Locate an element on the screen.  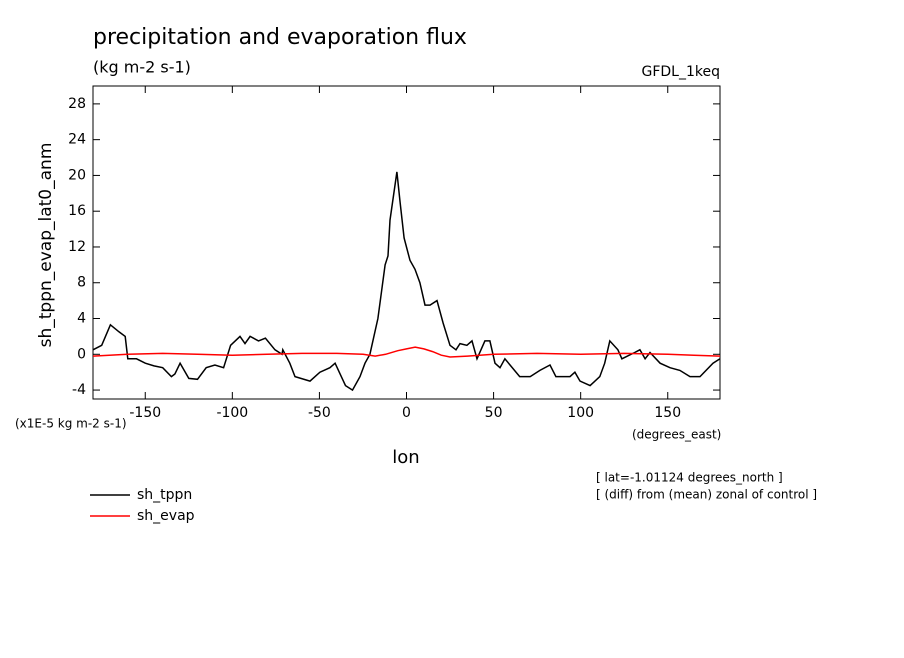
x-tick-label: -100 is located at coordinates (232, 413).